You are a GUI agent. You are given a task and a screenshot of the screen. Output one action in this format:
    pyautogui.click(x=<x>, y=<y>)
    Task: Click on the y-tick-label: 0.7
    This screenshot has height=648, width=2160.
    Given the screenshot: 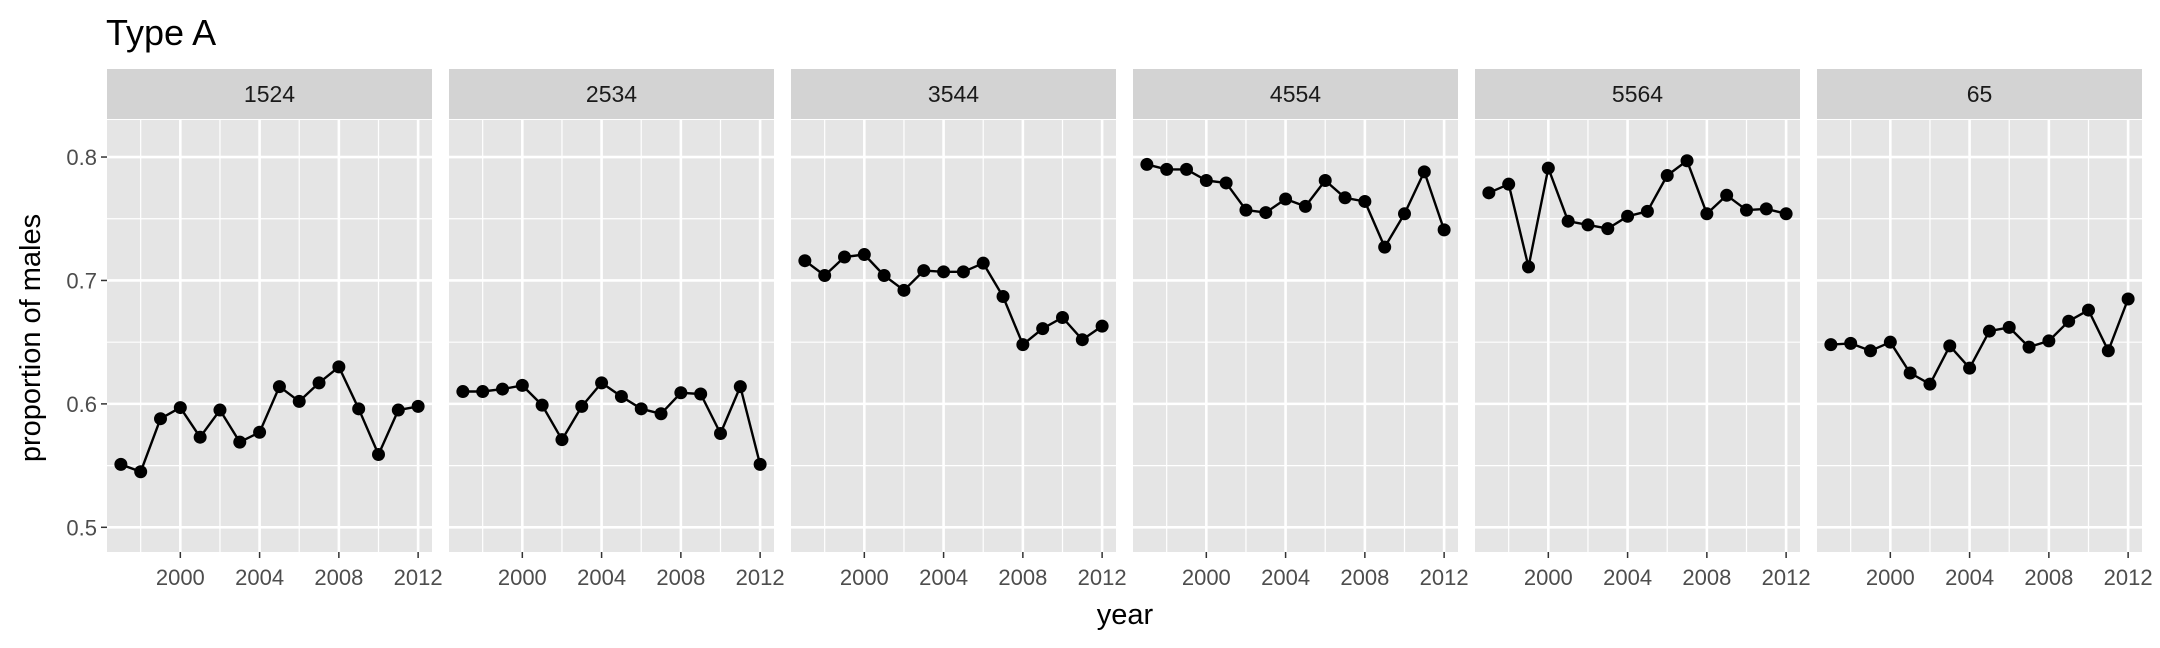 What is the action you would take?
    pyautogui.click(x=81, y=280)
    